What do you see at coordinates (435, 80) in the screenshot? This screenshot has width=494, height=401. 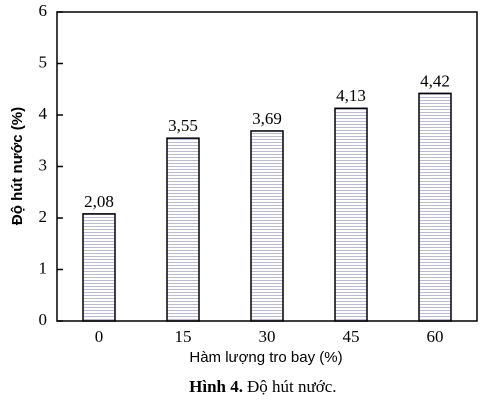 I see `data-label: 4,42` at bounding box center [435, 80].